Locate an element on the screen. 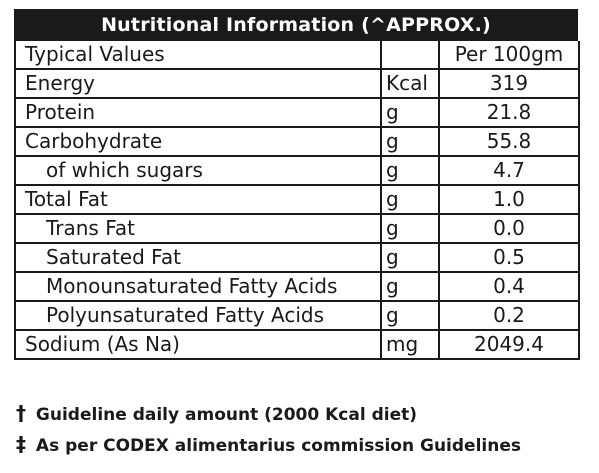  row-name-trans-fat: Trans Fat is located at coordinates (198, 228).